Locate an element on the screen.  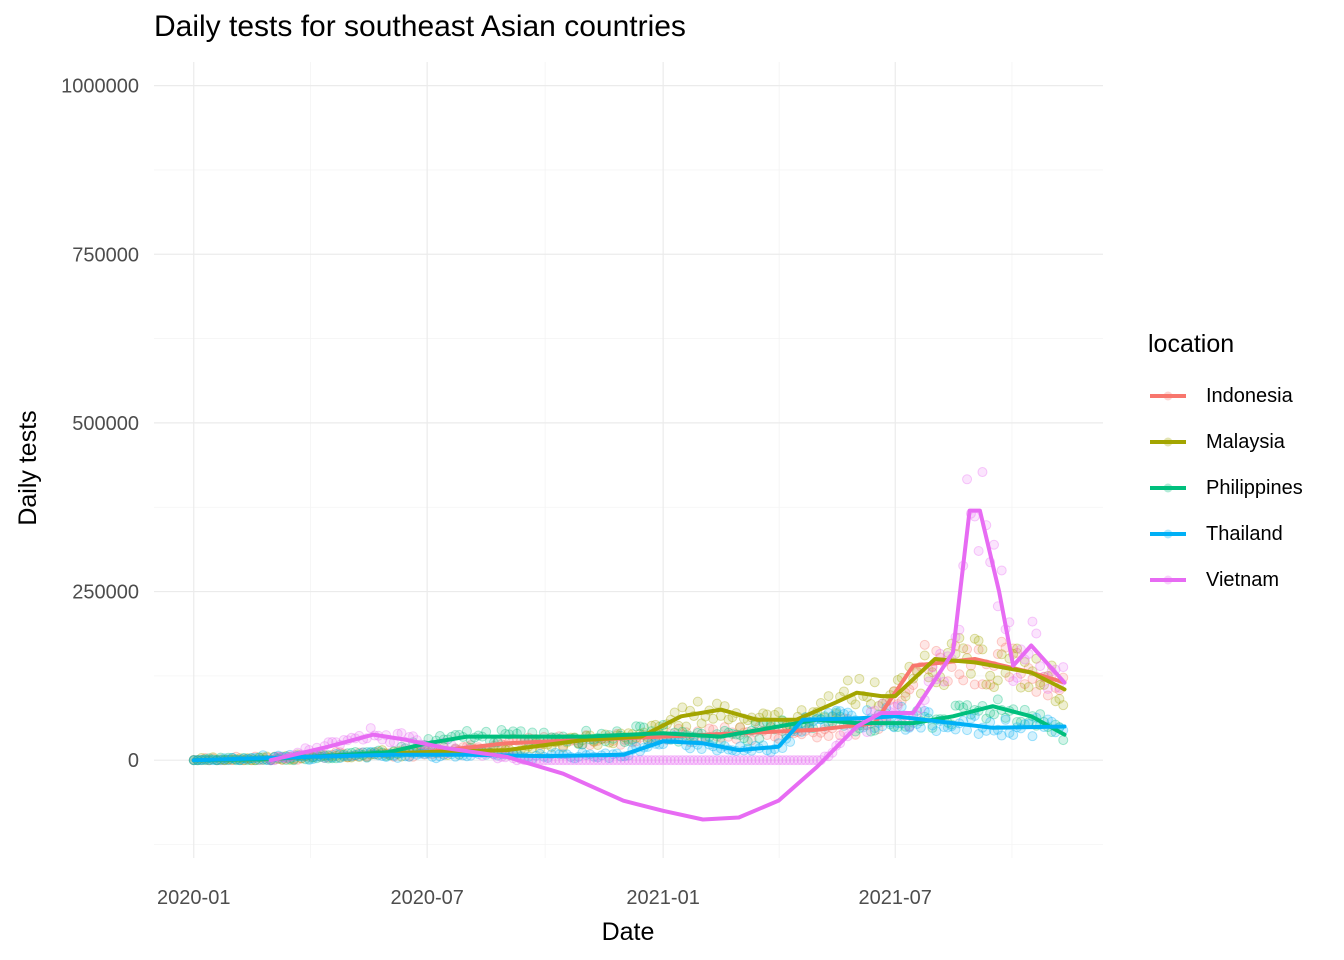
x-tick-label: 2021-07 is located at coordinates (895, 898).